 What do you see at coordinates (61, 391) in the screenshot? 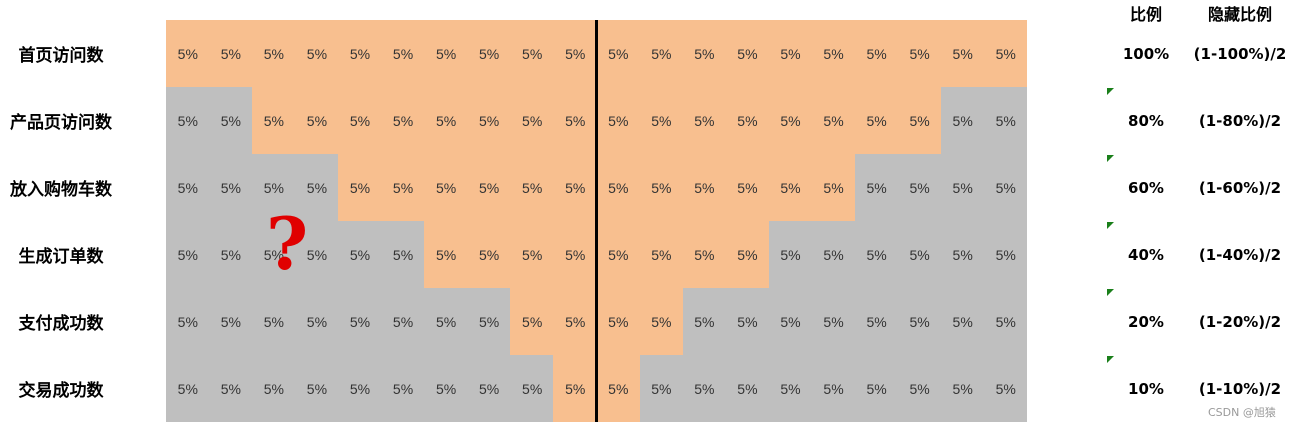
I see `row-label: 交易成功数` at bounding box center [61, 391].